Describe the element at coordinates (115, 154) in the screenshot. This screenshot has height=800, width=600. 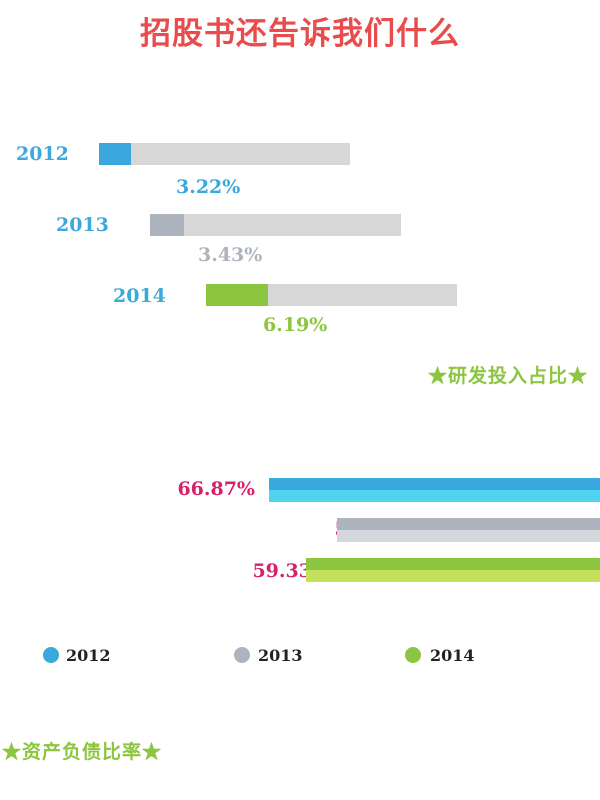
I see `rd-bar-2012` at that location.